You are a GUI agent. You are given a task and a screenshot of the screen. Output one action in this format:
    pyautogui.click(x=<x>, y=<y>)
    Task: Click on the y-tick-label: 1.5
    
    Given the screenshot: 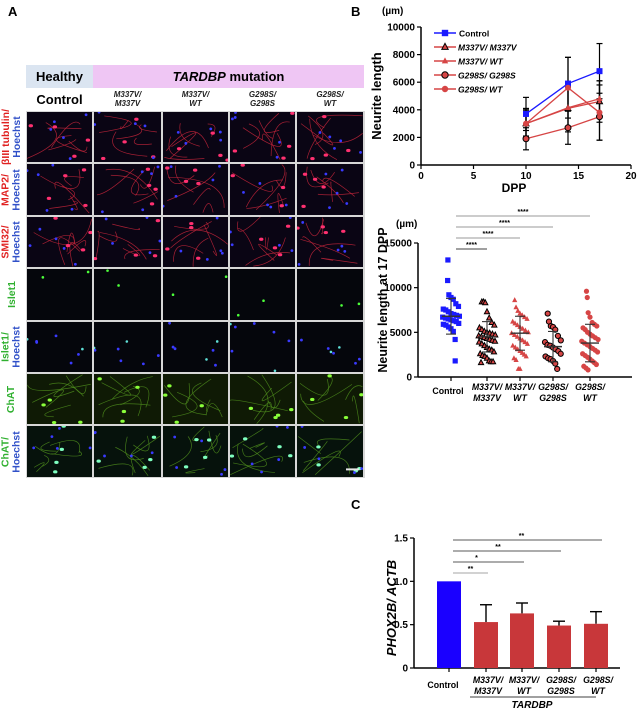 What is the action you would take?
    pyautogui.click(x=401, y=539)
    